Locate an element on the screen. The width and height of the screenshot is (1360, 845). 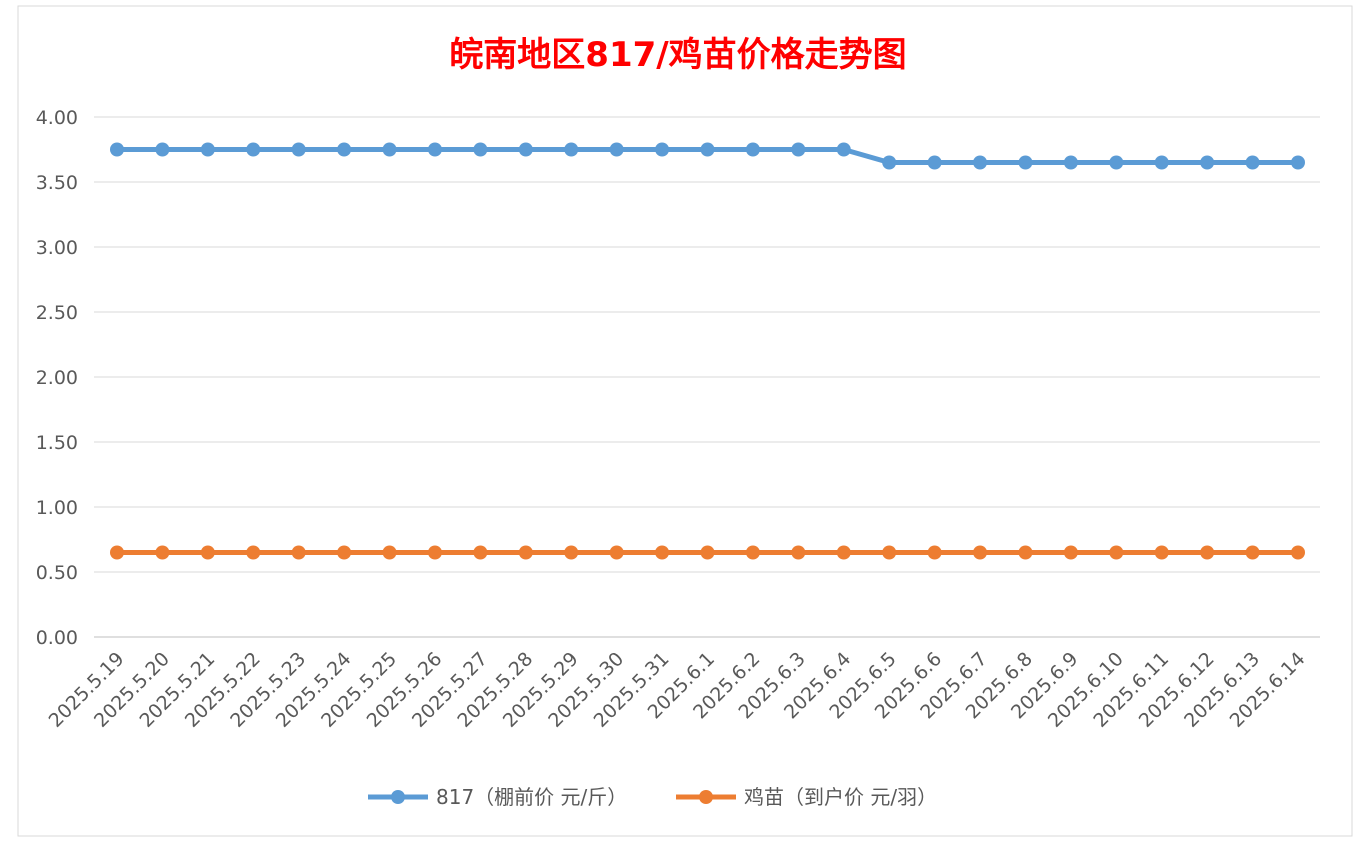
y-tick-label: 1.00 is located at coordinates (57, 508).